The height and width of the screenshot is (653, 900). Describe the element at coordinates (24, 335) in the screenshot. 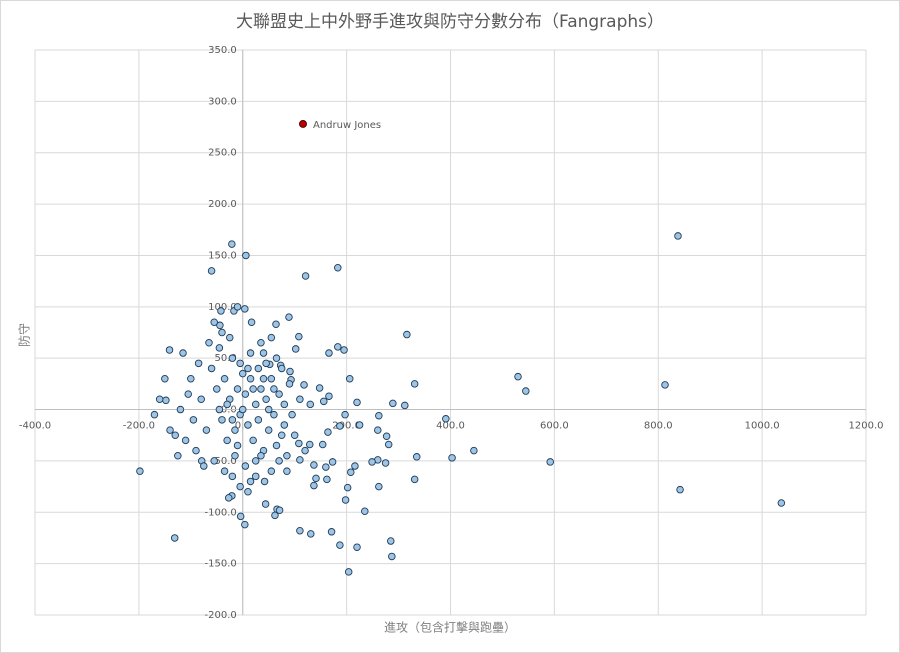

I see `y-axis-label: 防守` at that location.